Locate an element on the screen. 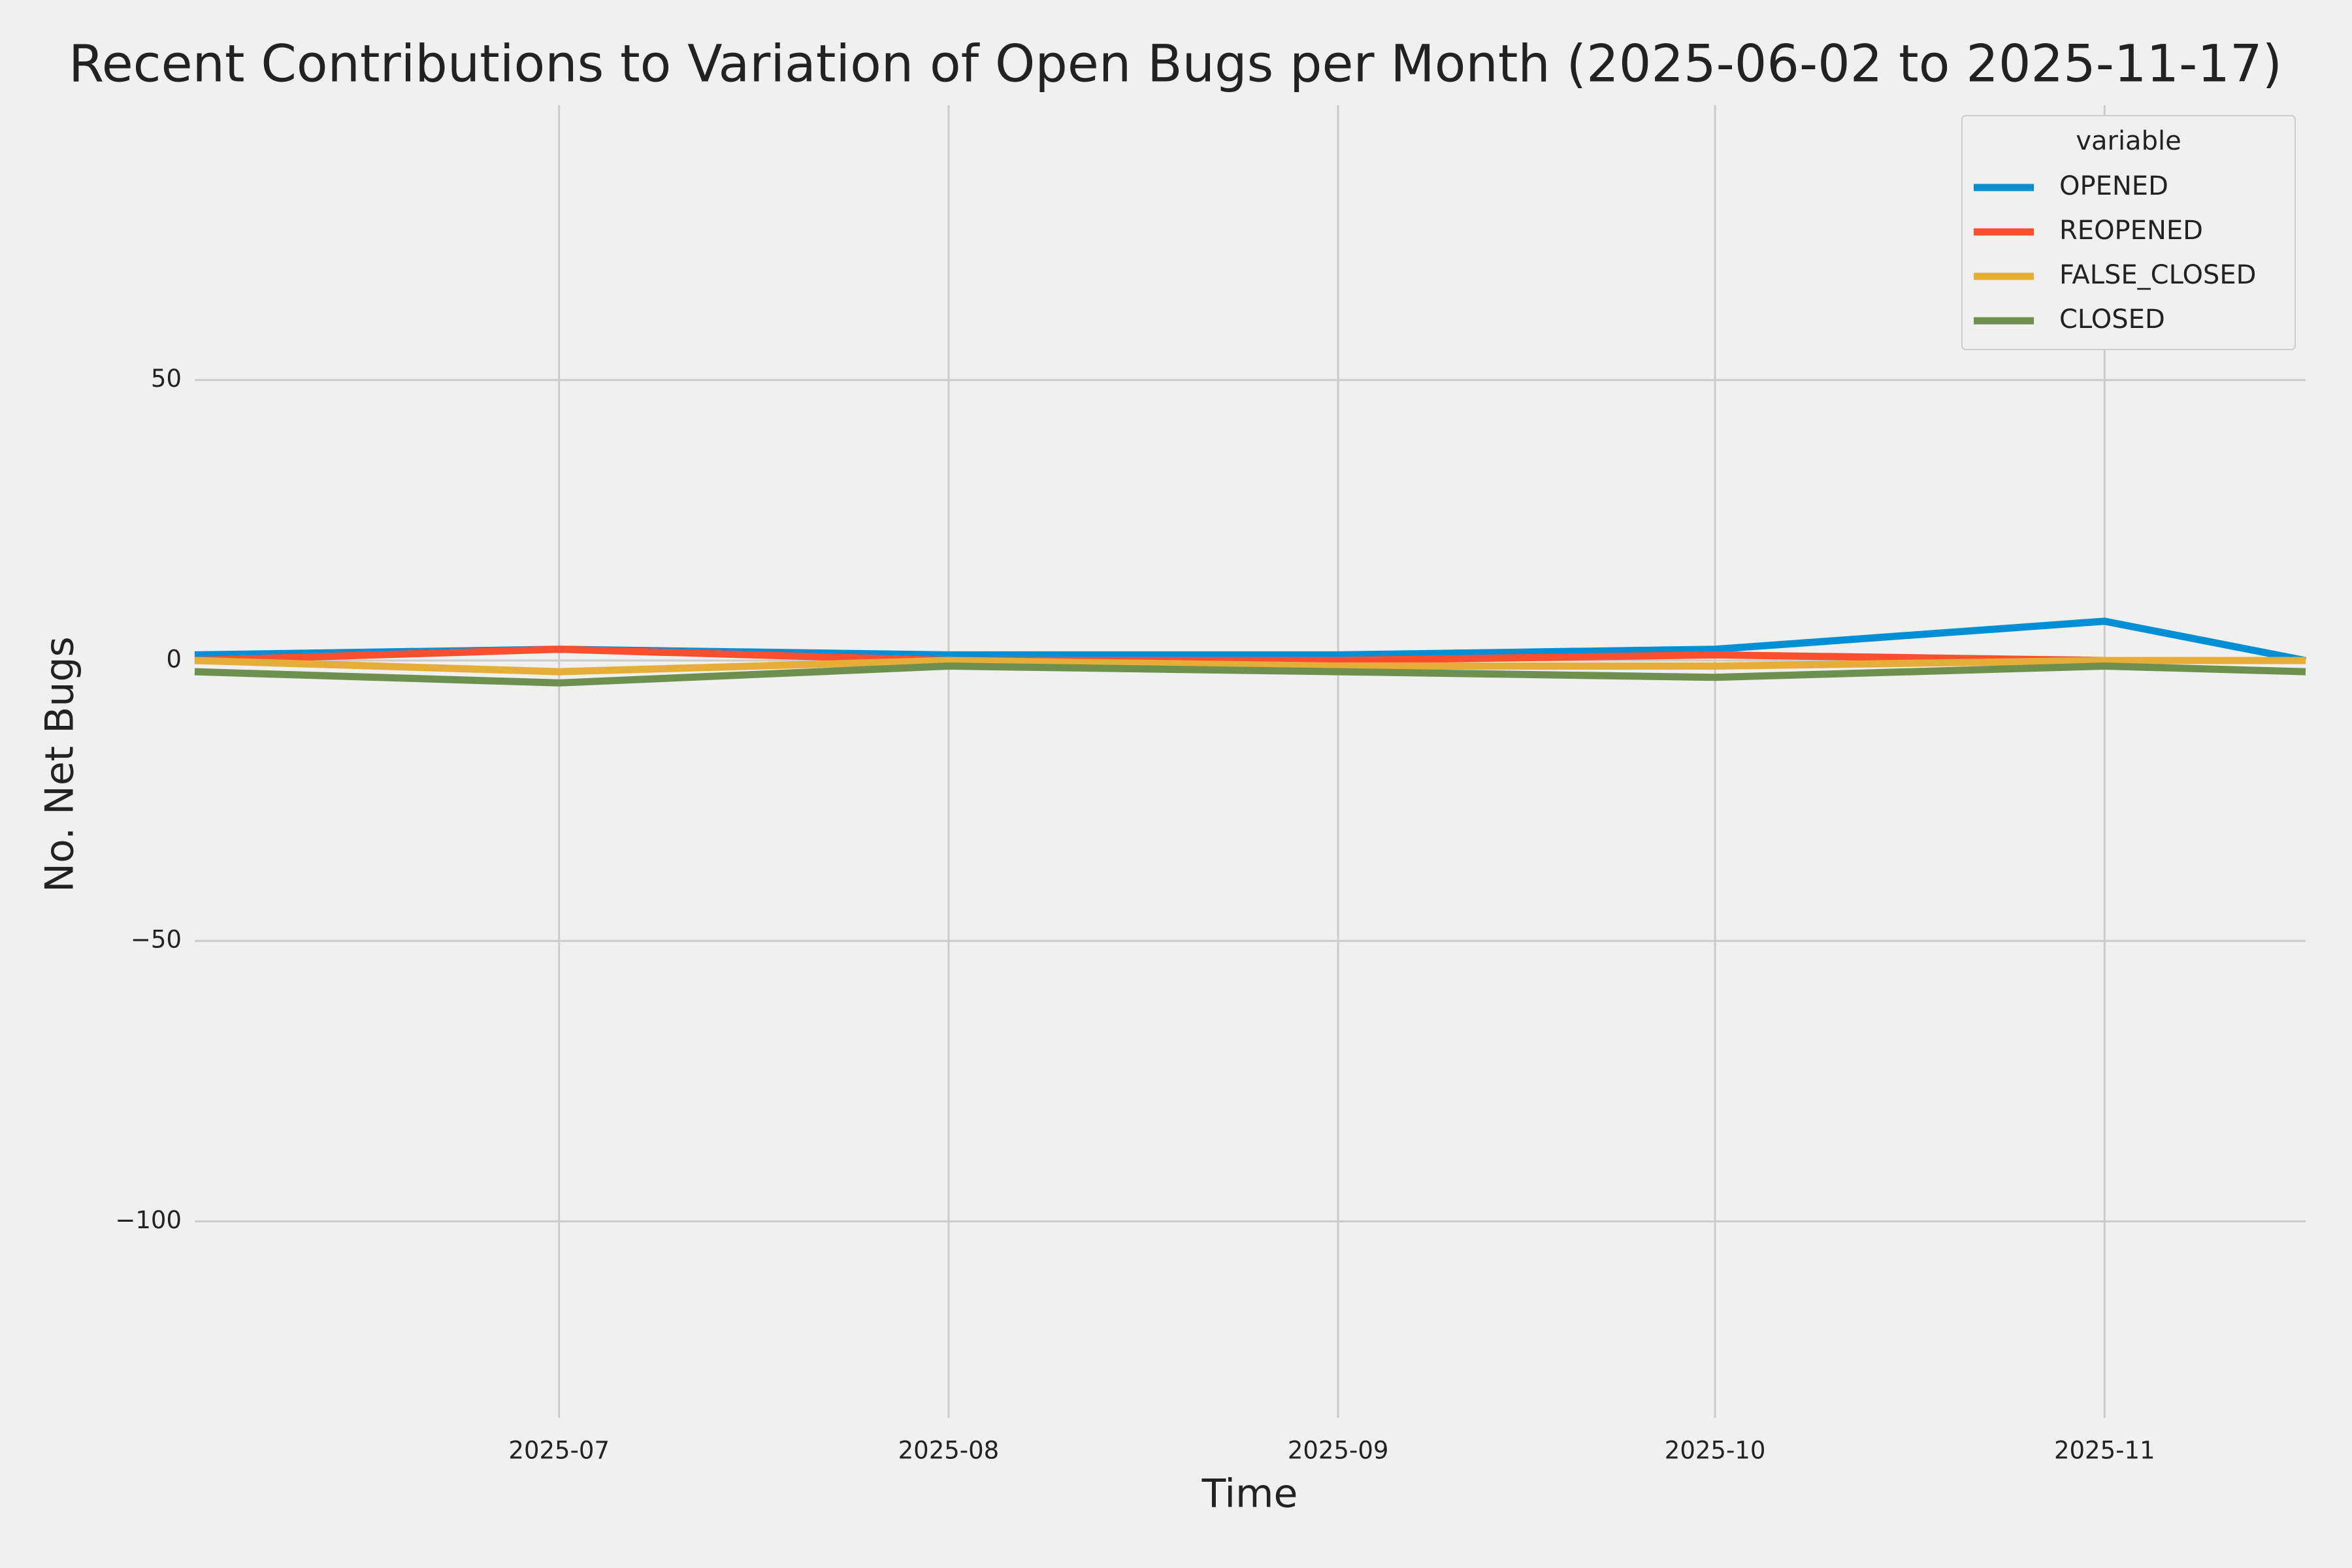  y-tick-label: 0 is located at coordinates (174, 659).